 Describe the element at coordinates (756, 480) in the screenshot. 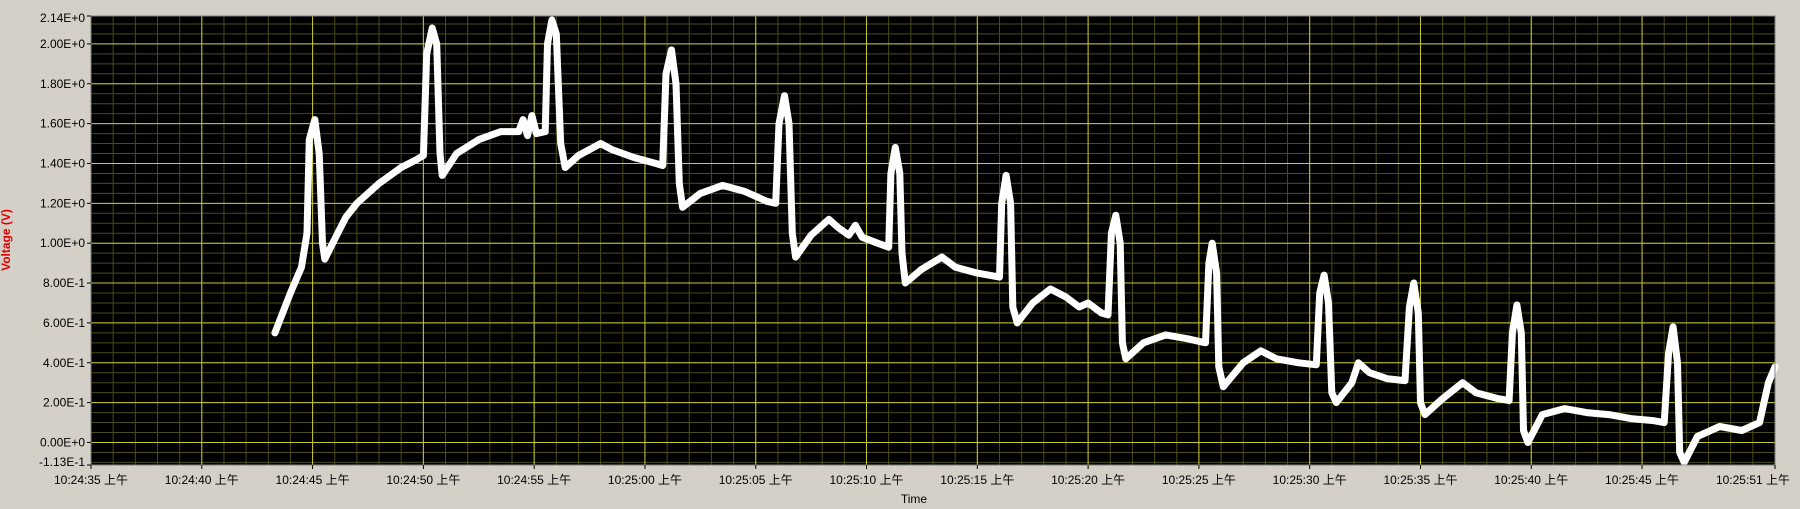

I see `x-tick-label: 10:25:05 上午` at that location.